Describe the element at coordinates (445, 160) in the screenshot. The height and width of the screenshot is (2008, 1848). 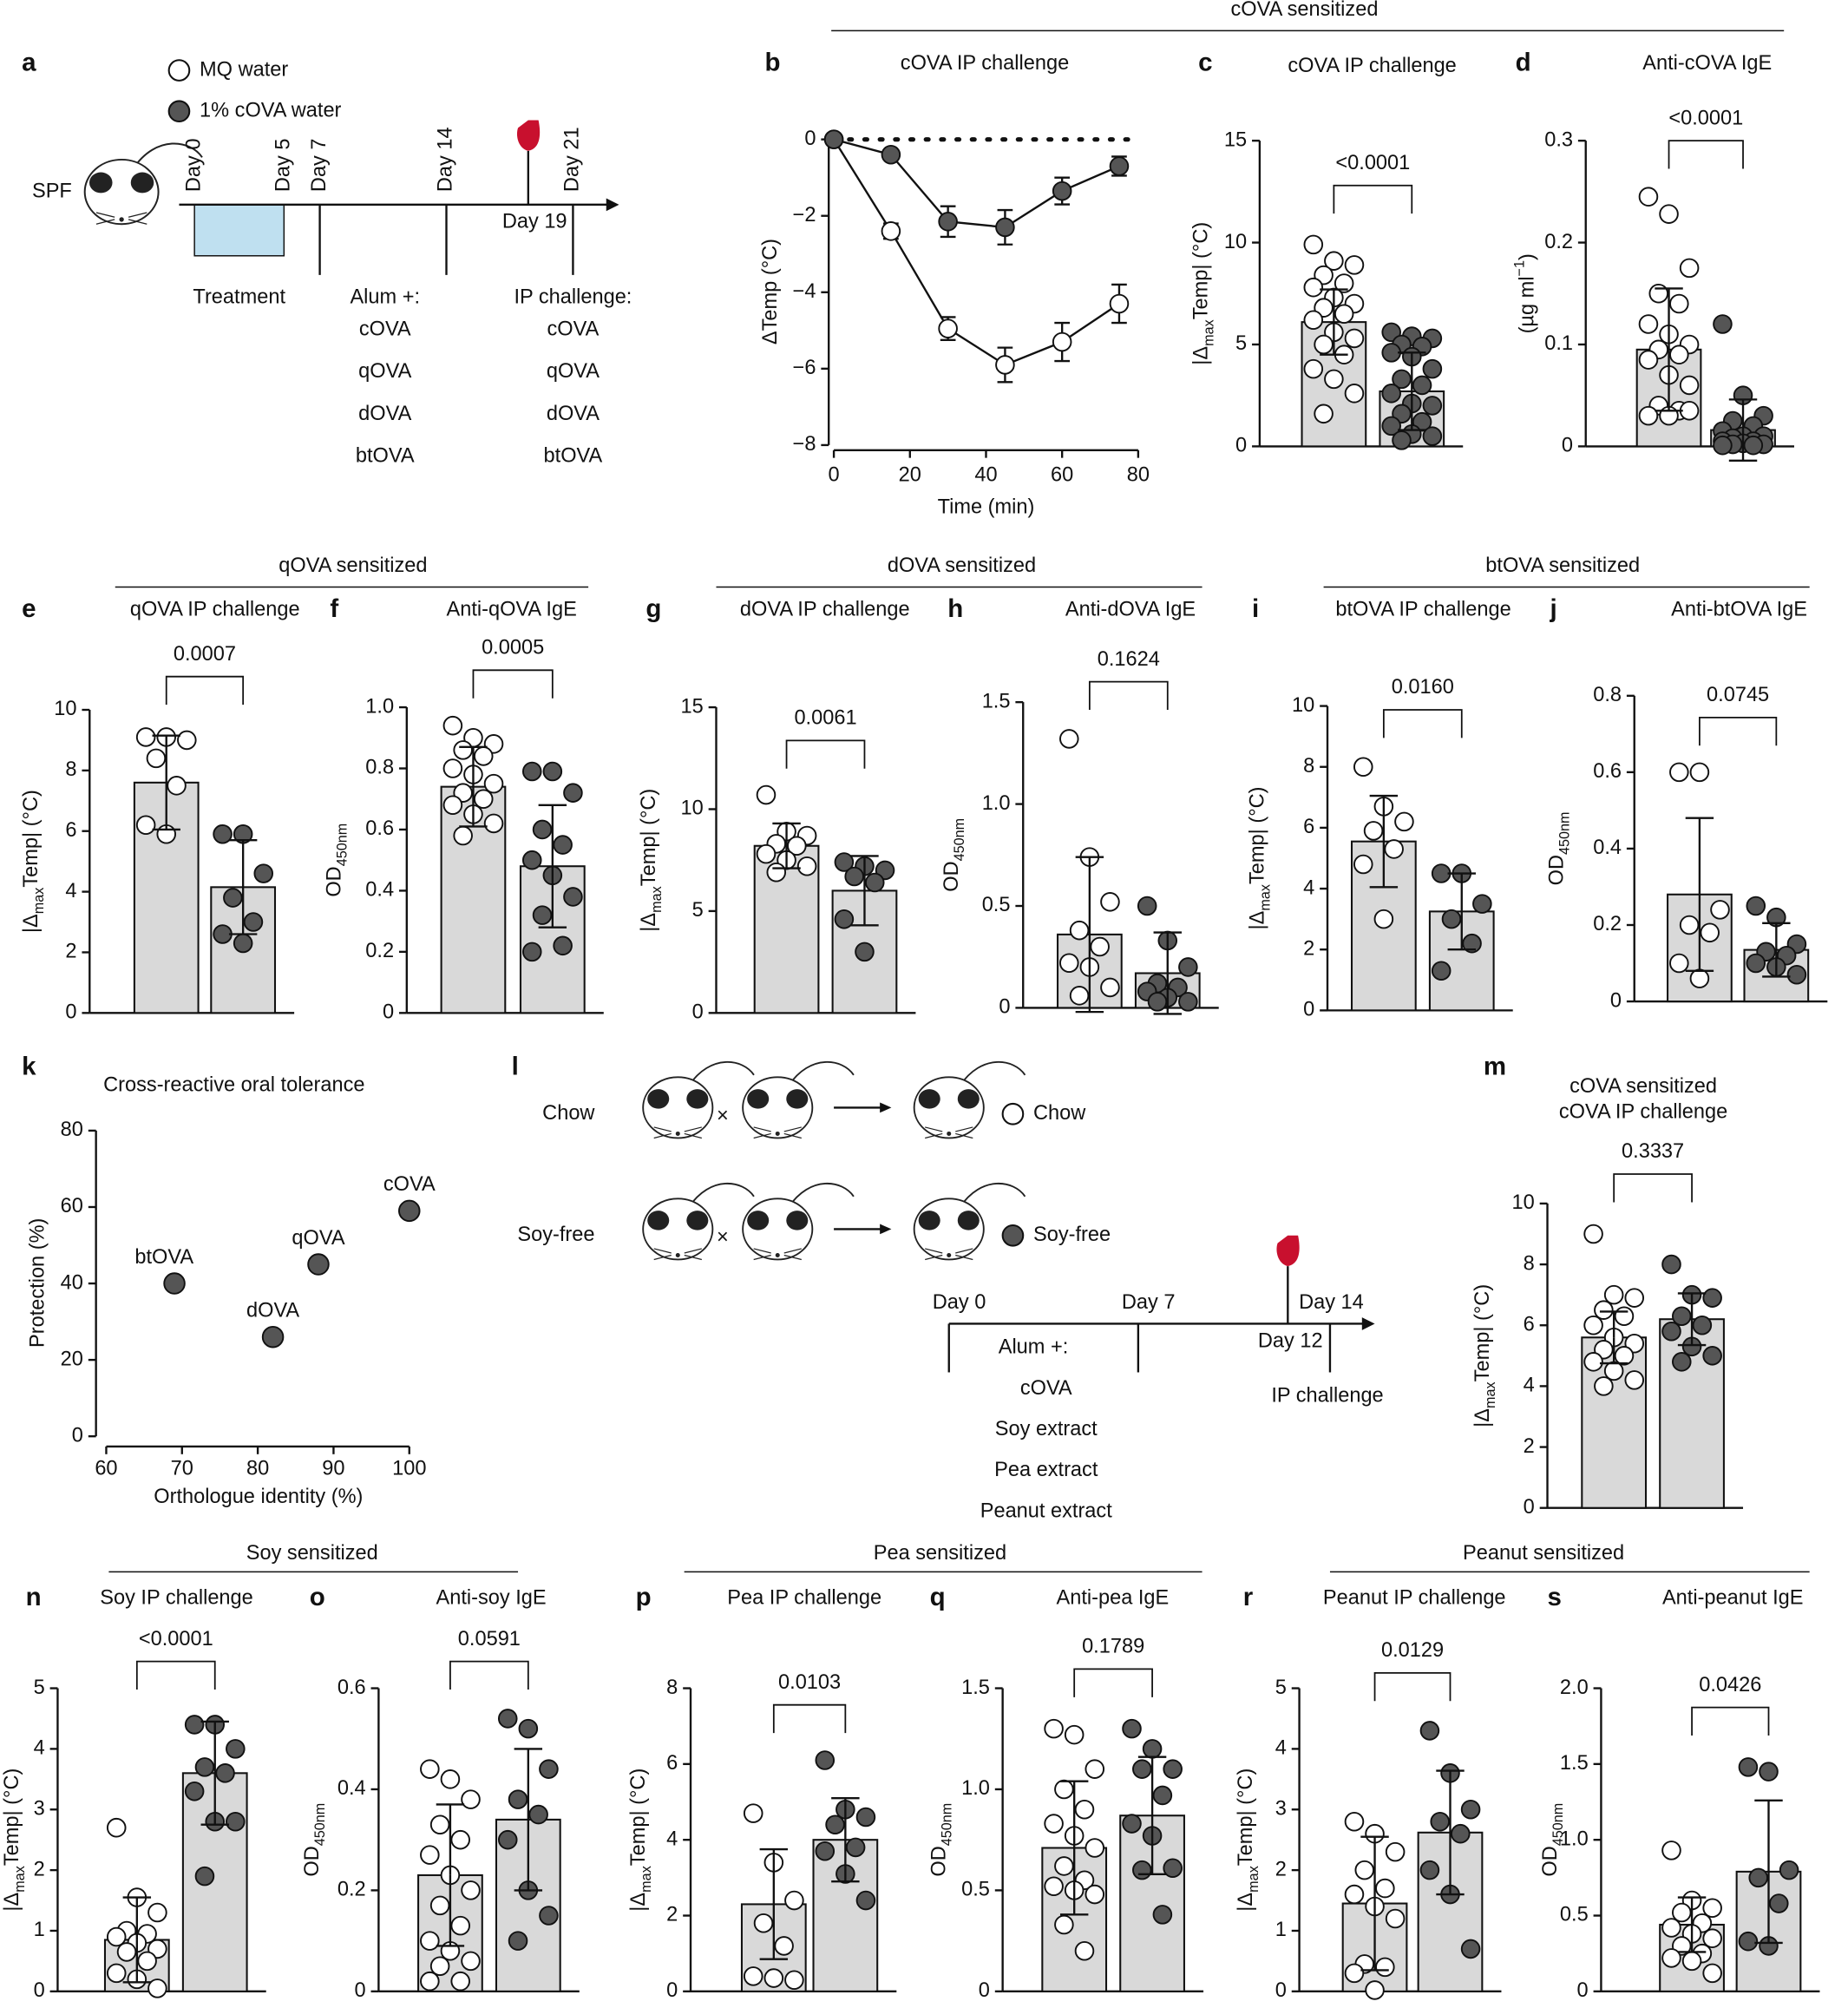
I see `day-label: Day 14` at that location.